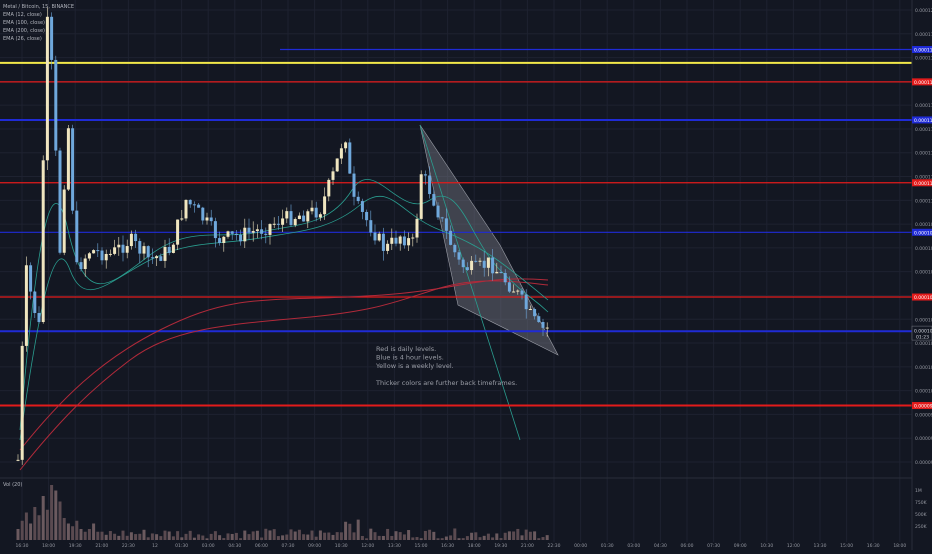 The height and width of the screenshot is (554, 932). What do you see at coordinates (918, 491) in the screenshot?
I see `volume-tick-label: 1M` at bounding box center [918, 491].